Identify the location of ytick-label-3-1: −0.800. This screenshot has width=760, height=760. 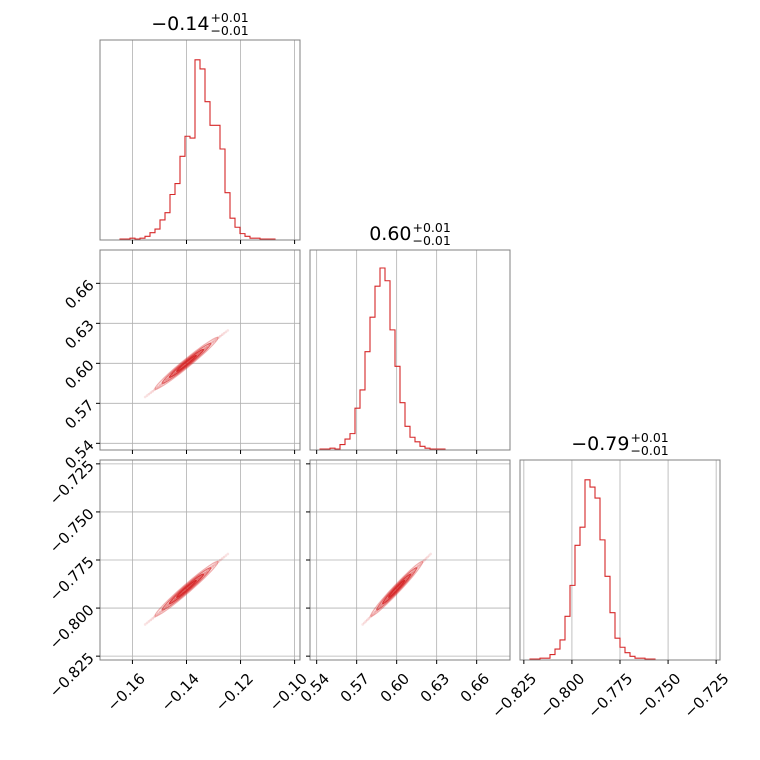
(72, 627).